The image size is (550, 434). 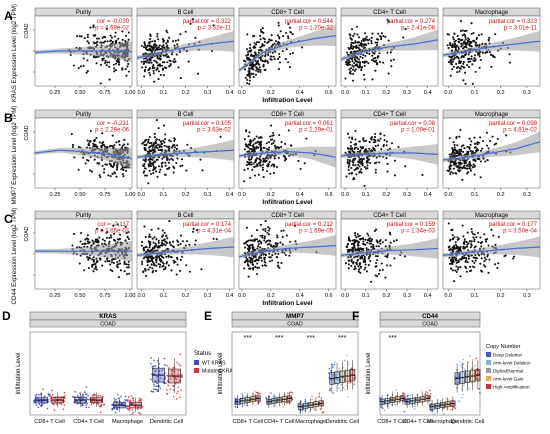 I want to click on box-subtitle: COAD, so click(x=295, y=325).